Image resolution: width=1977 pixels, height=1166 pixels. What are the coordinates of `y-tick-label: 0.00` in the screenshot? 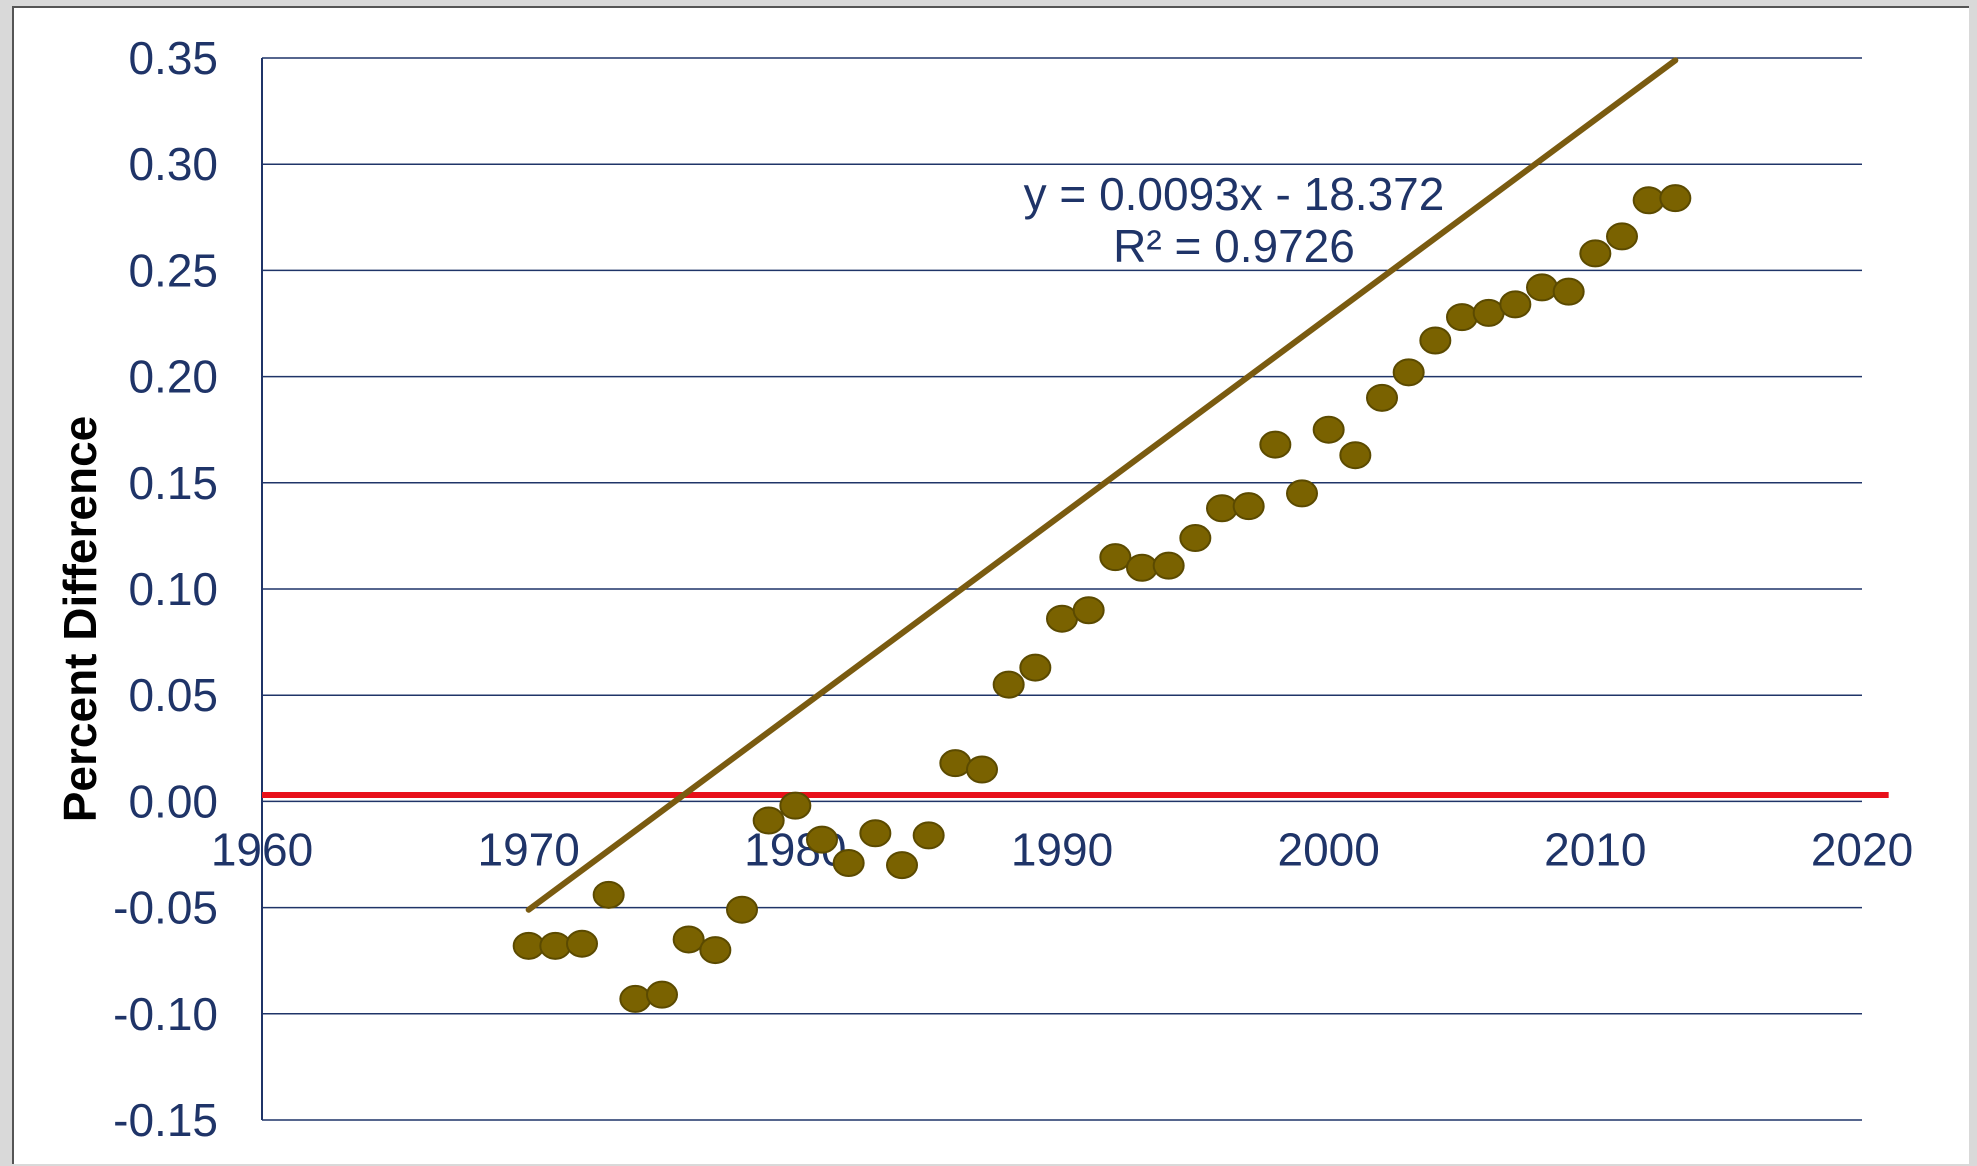 It's located at (173, 801).